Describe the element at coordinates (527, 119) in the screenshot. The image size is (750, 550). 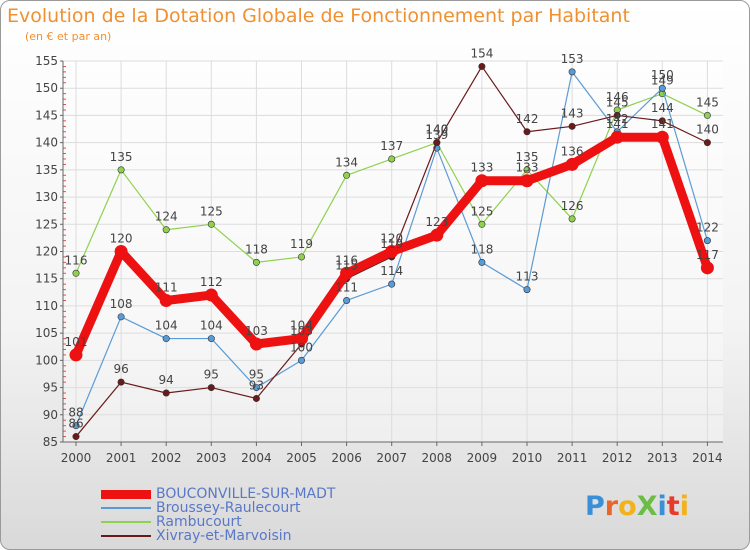
I see `data-label: 142` at that location.